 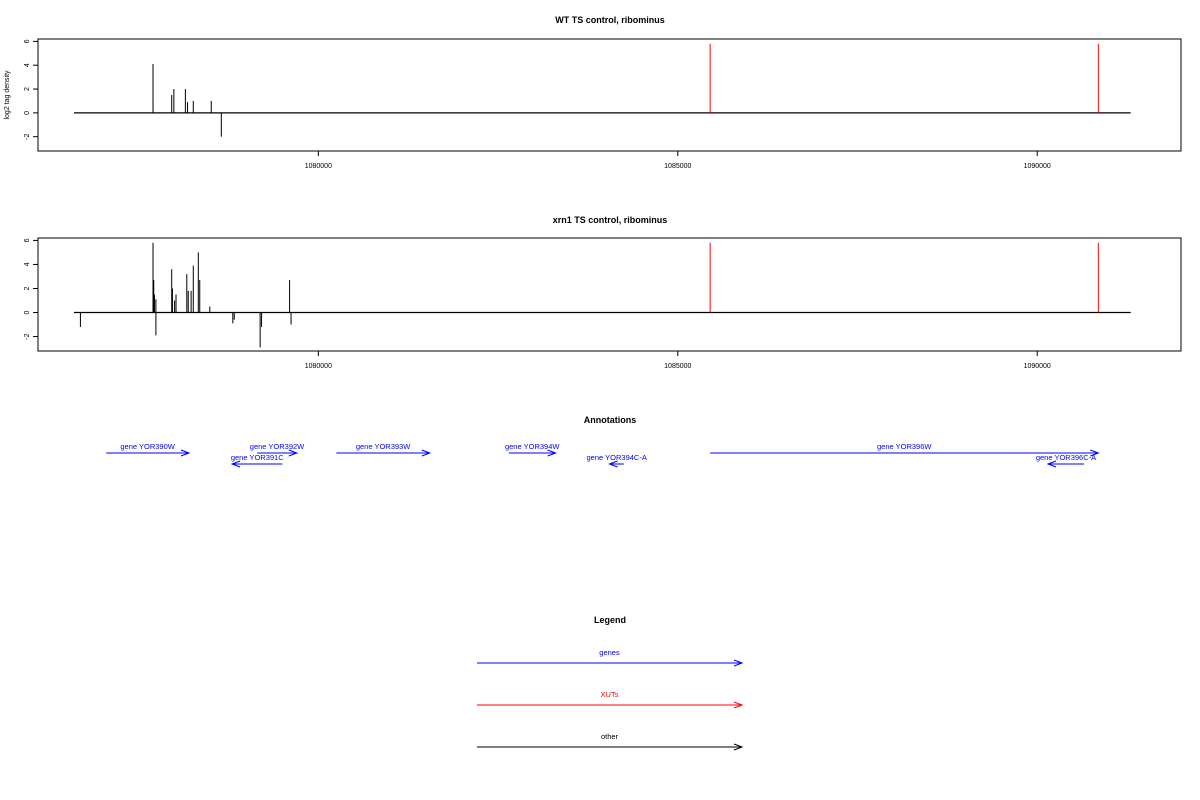 What do you see at coordinates (610, 20) in the screenshot?
I see `panel-title: WT TS control, ribominus` at bounding box center [610, 20].